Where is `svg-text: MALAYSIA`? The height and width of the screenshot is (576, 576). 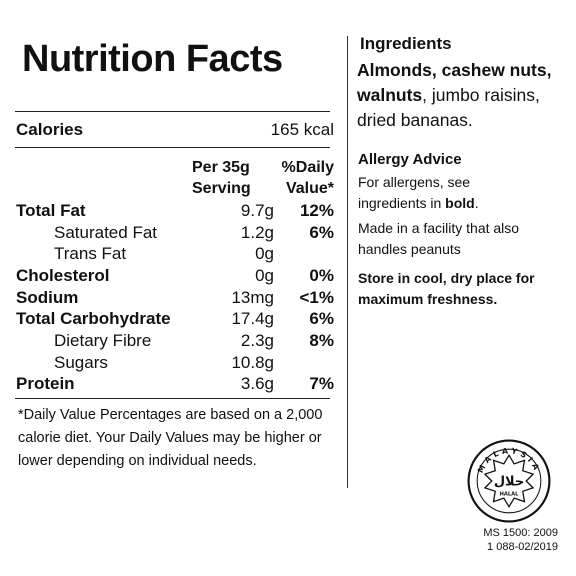 svg-text: MALAYSIA is located at coordinates (509, 460).